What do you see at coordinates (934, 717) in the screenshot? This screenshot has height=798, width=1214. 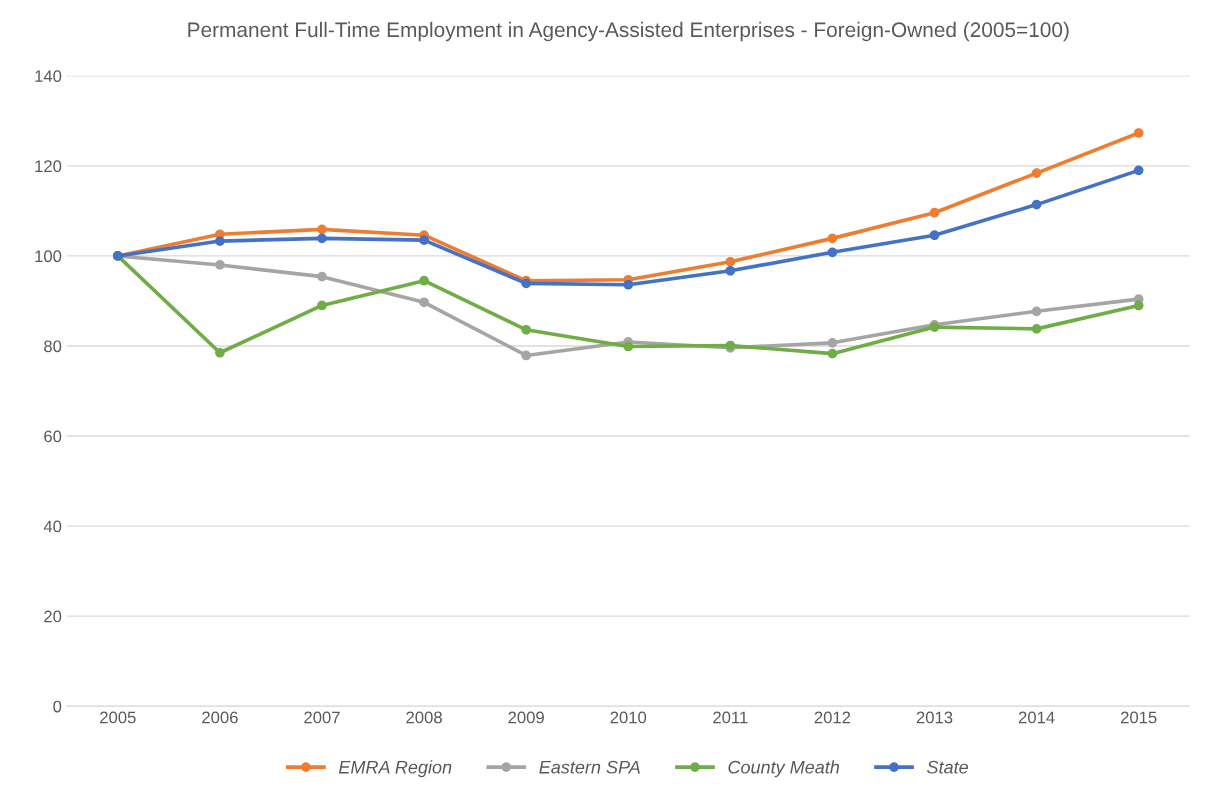 I see `x-tick-label: 2013` at bounding box center [934, 717].